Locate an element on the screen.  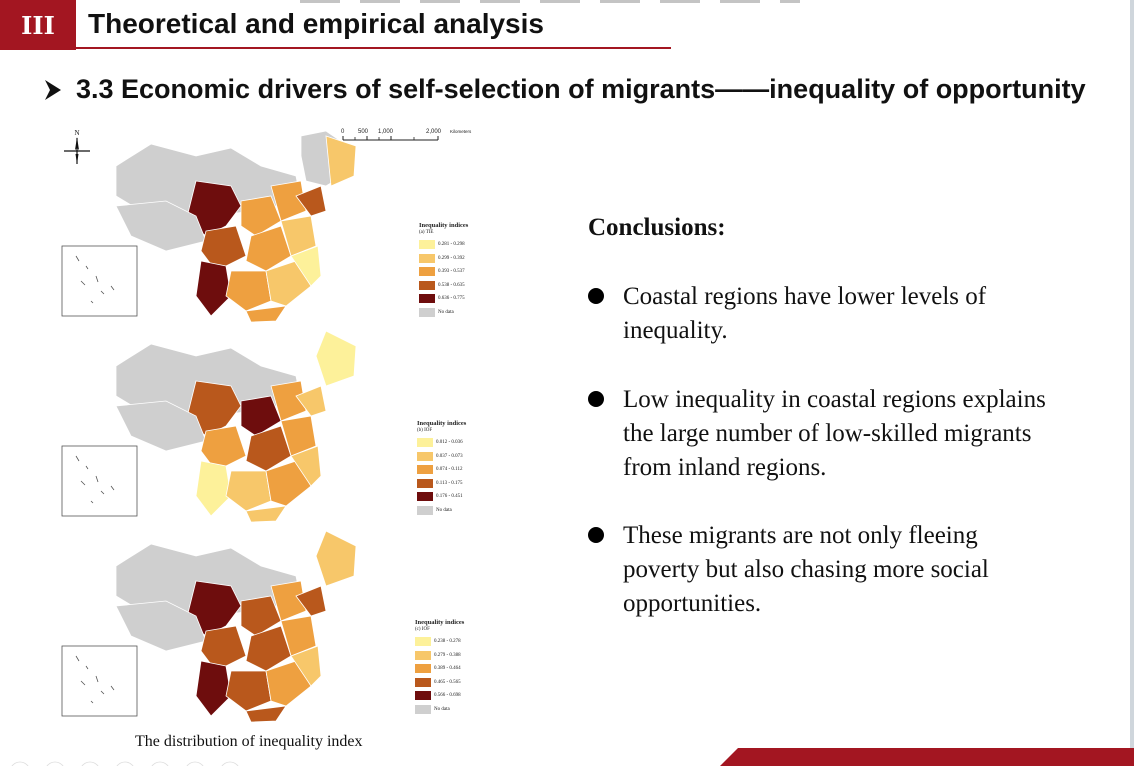
bottom-decoration is located at coordinates (125, 763).